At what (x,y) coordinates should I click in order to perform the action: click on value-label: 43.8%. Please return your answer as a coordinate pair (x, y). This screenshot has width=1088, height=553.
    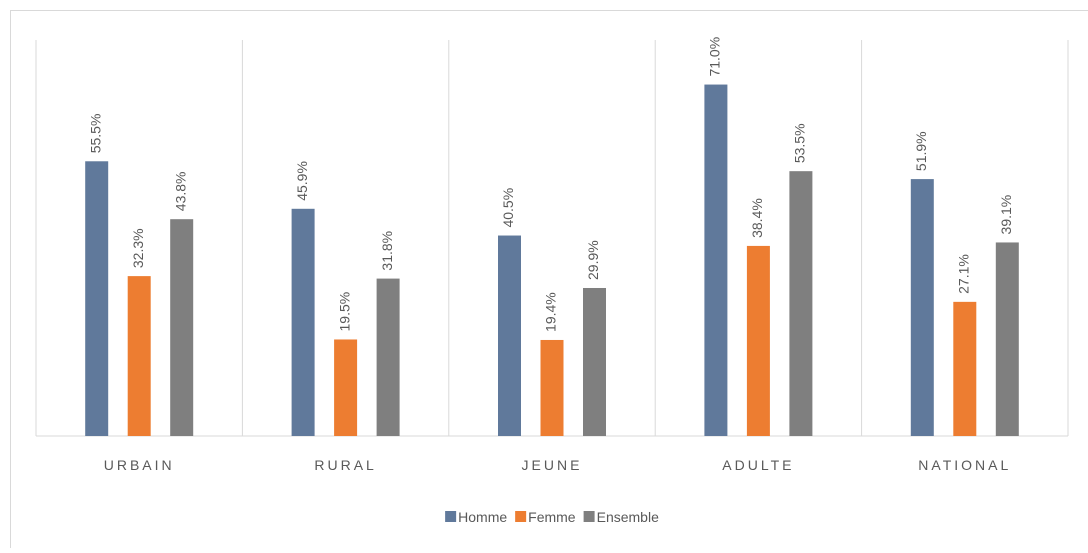
    Looking at the image, I should click on (180, 191).